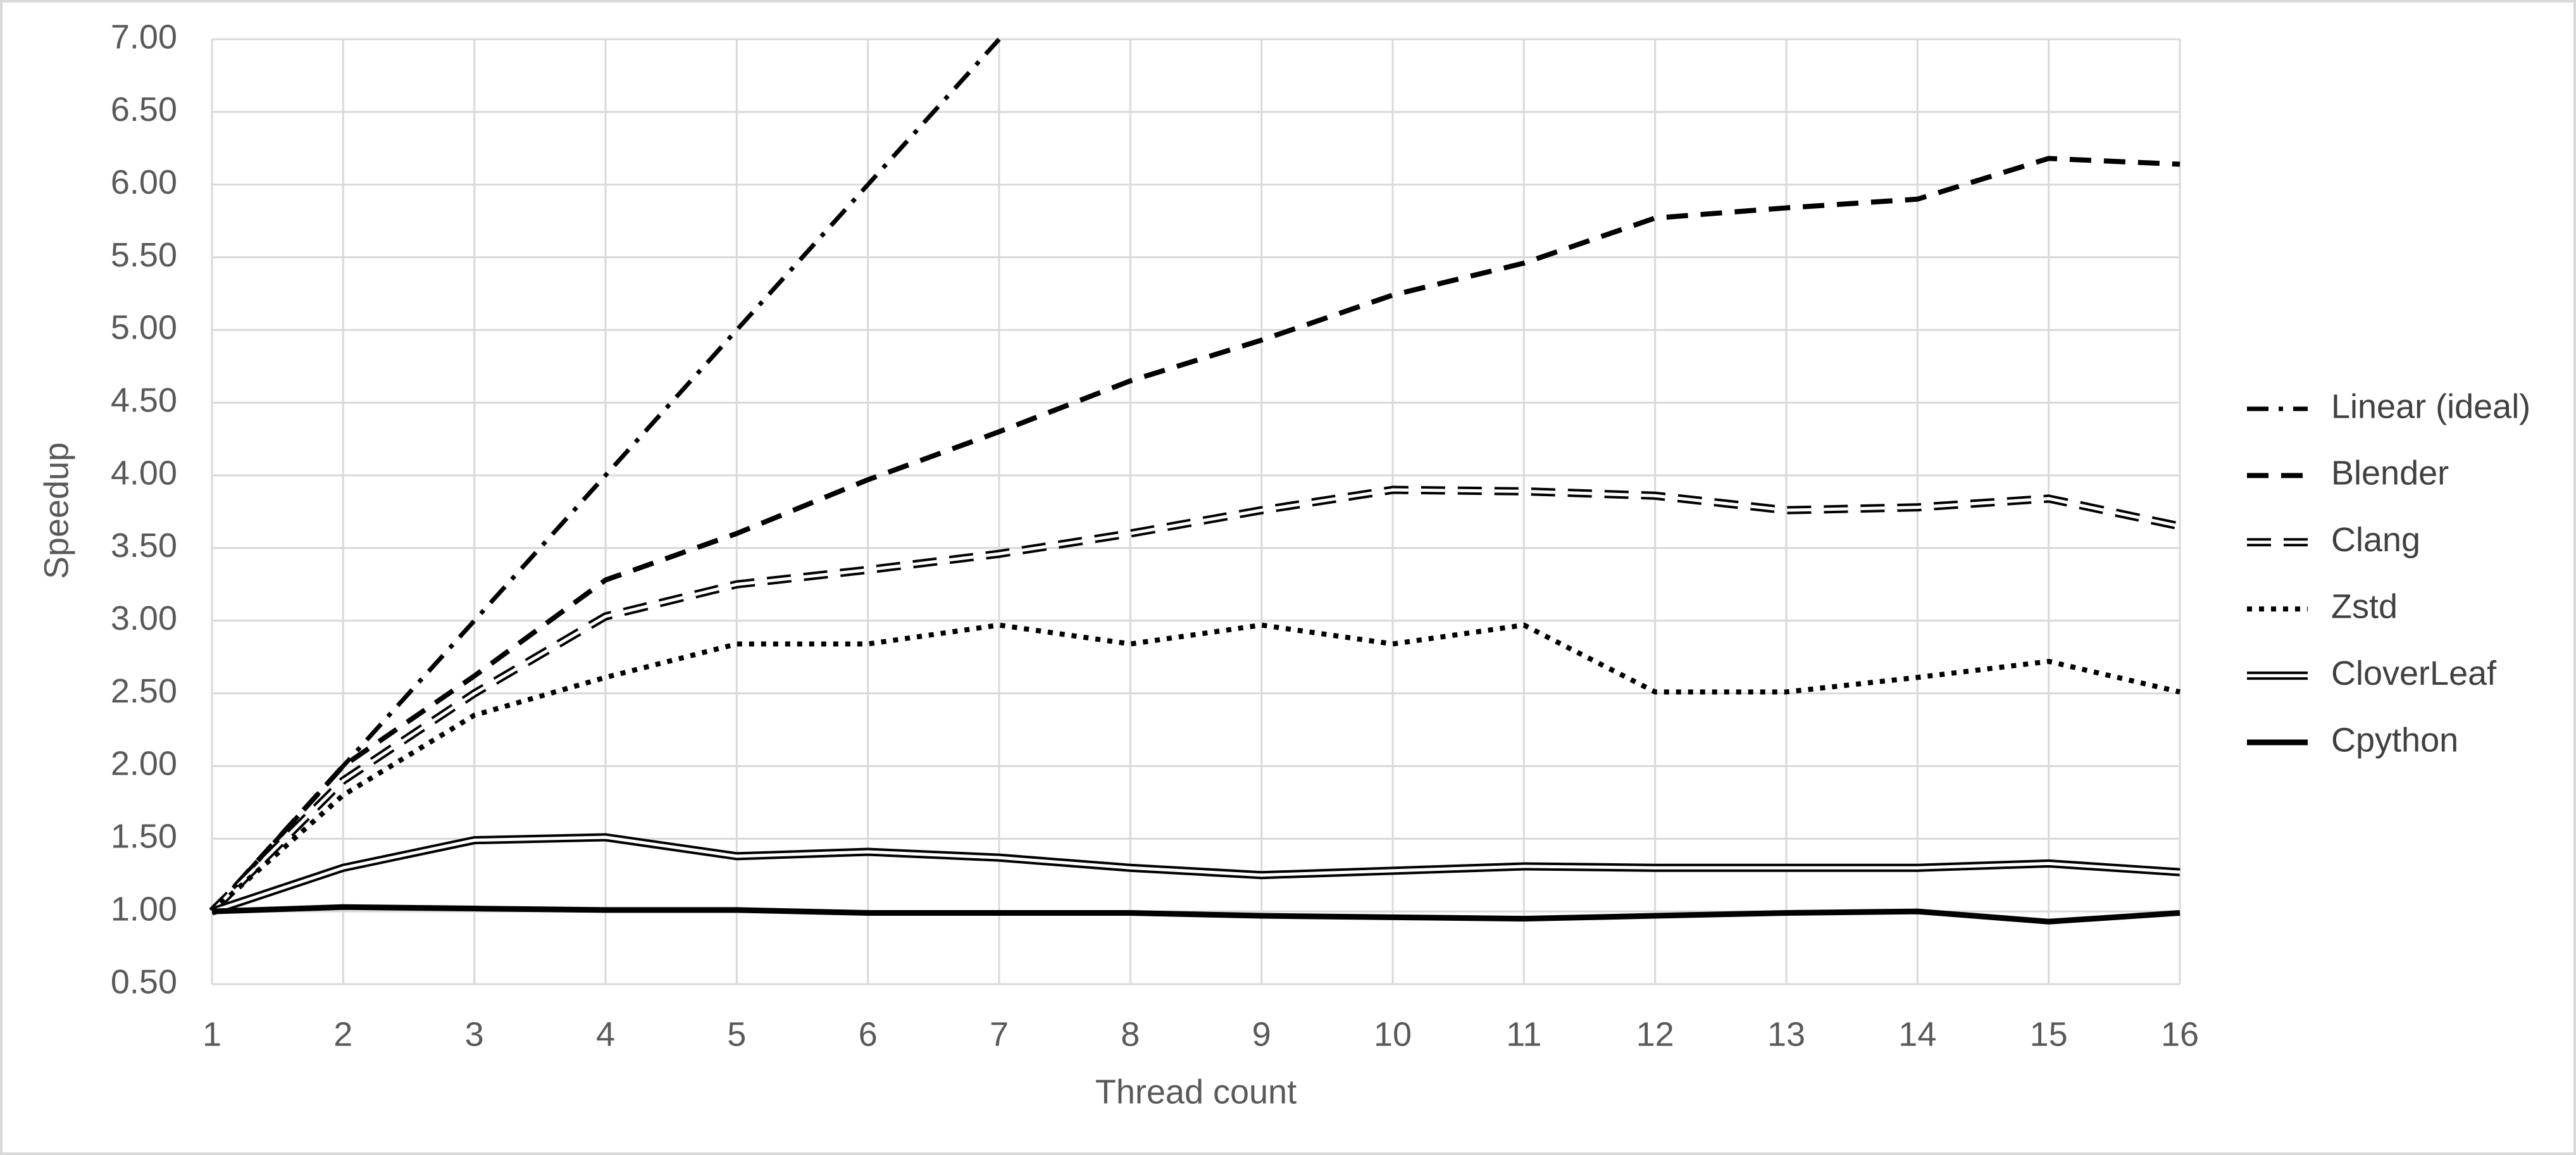 The height and width of the screenshot is (1155, 2576). Describe the element at coordinates (343, 1034) in the screenshot. I see `x-tick-label: 2` at that location.